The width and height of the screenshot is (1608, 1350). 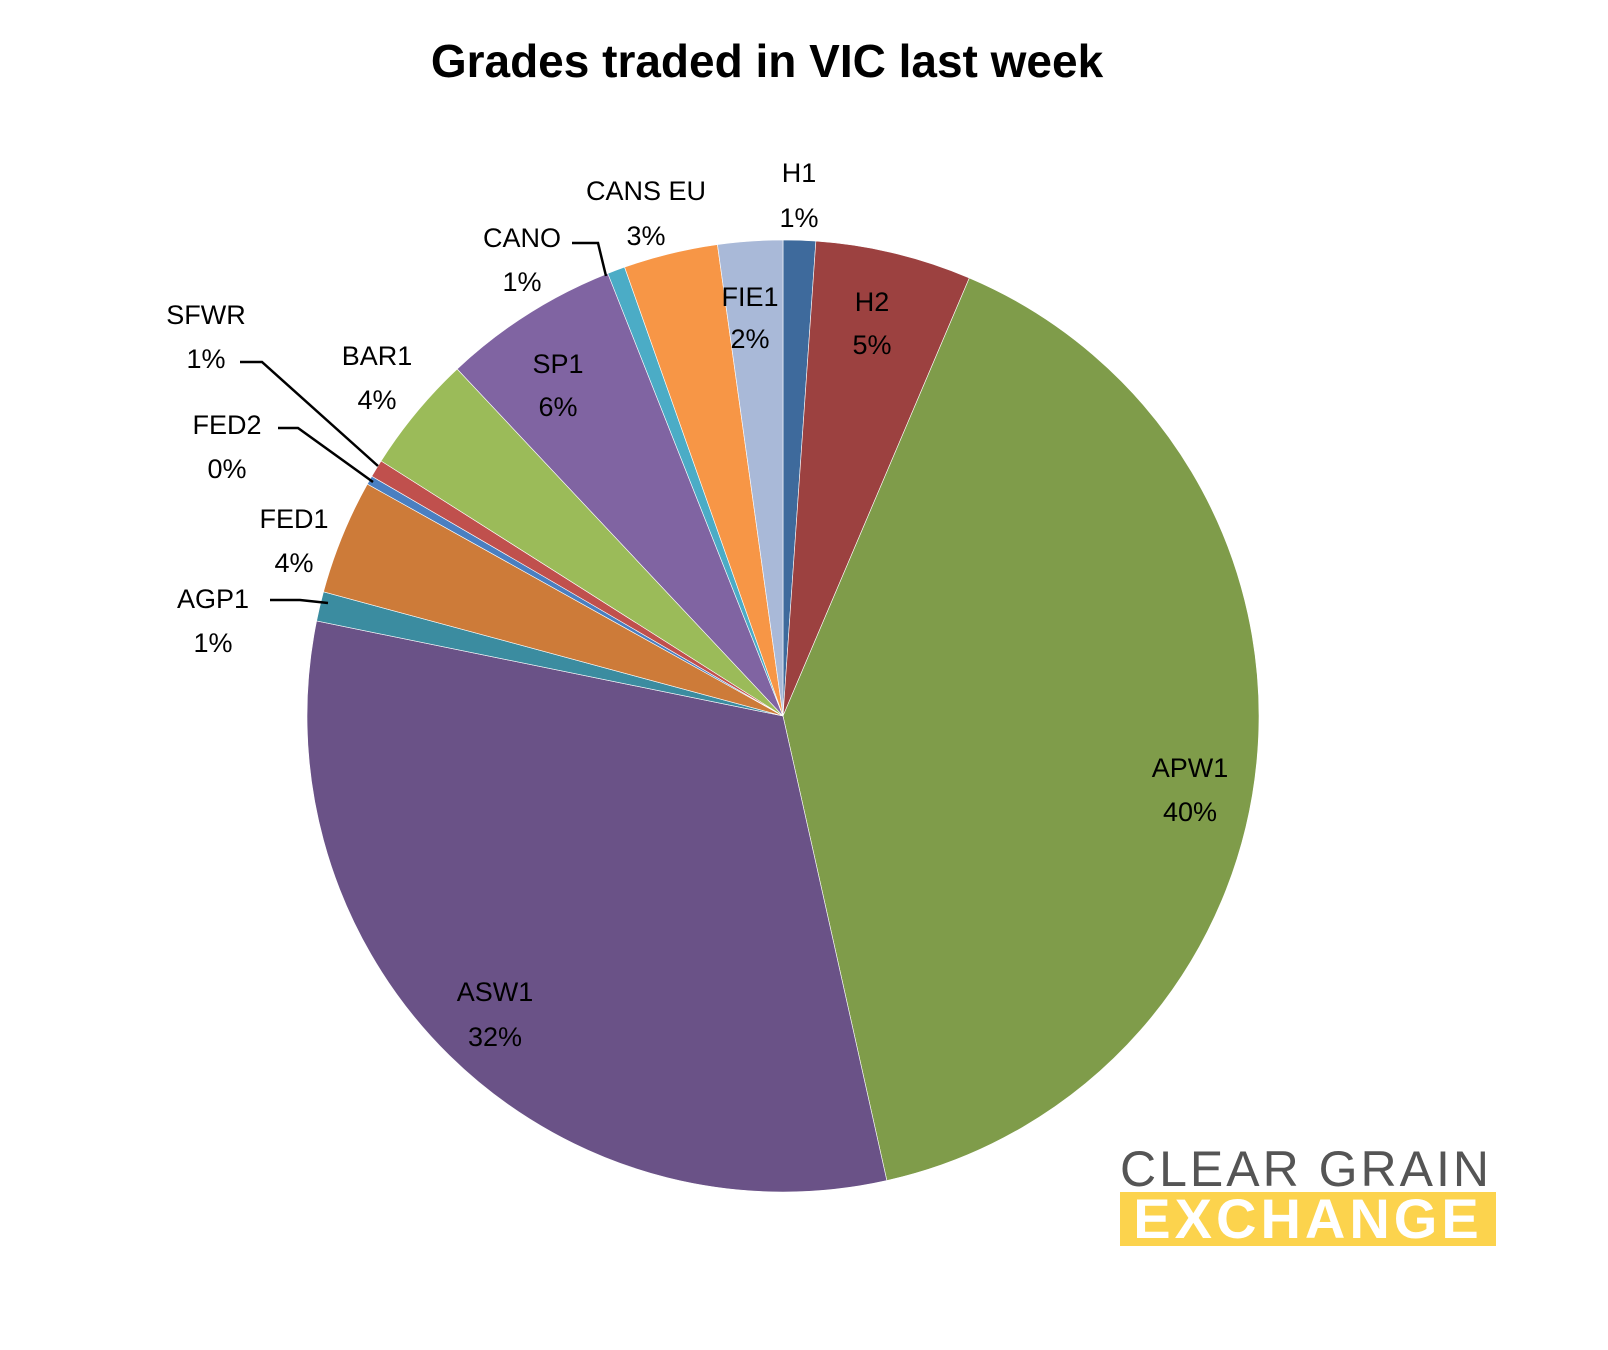 What do you see at coordinates (620, 495) in the screenshot?
I see `pie-slice-sp1` at bounding box center [620, 495].